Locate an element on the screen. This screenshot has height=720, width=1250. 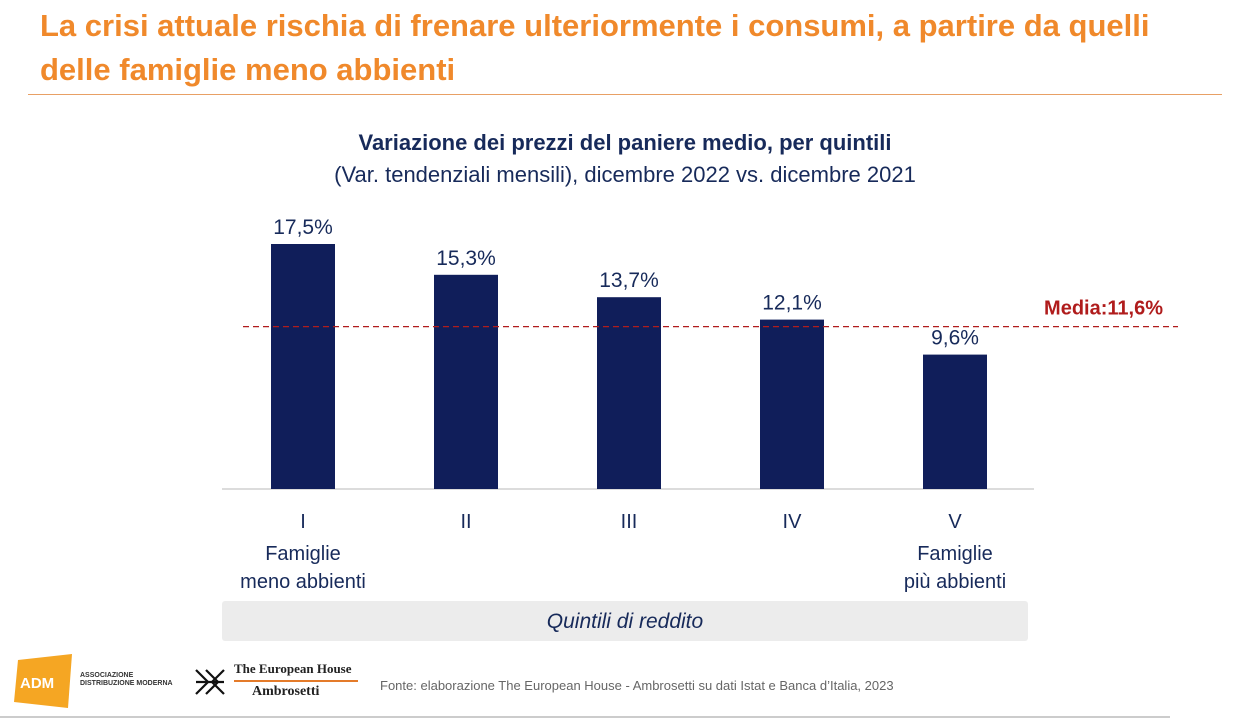
tick-sublabel-5-1: Famiglie is located at coordinates (955, 554).